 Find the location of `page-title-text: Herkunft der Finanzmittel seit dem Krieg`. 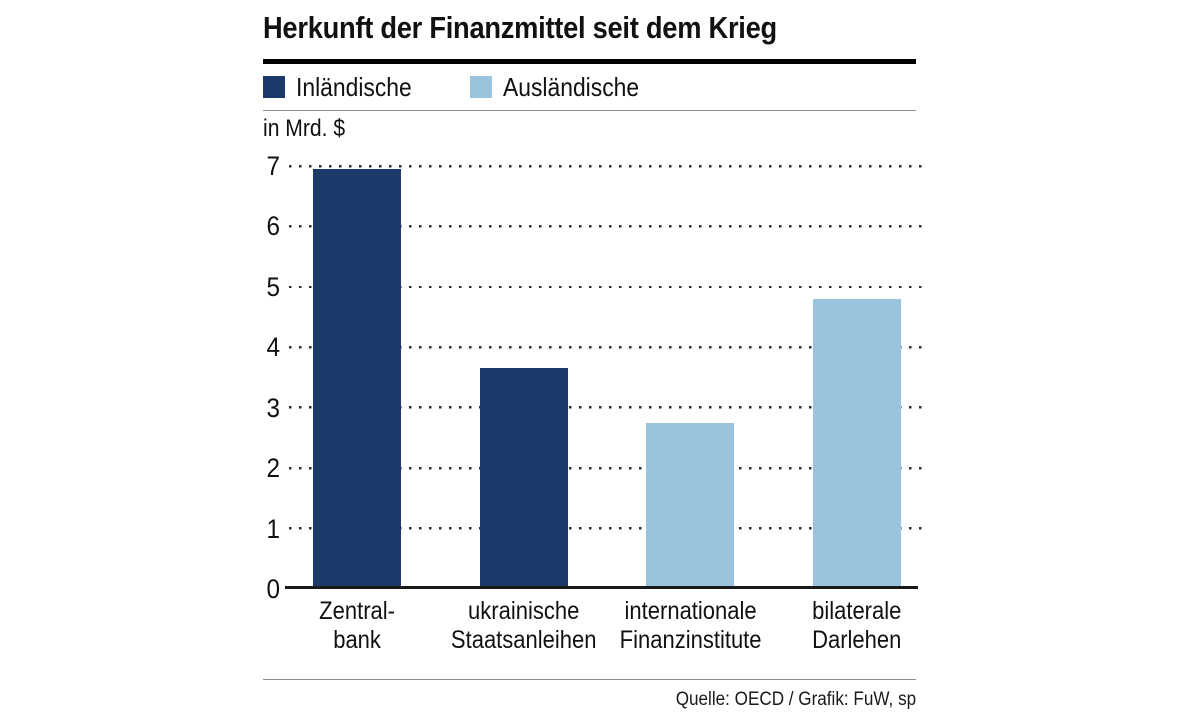

page-title-text: Herkunft der Finanzmittel seit dem Krieg is located at coordinates (520, 27).